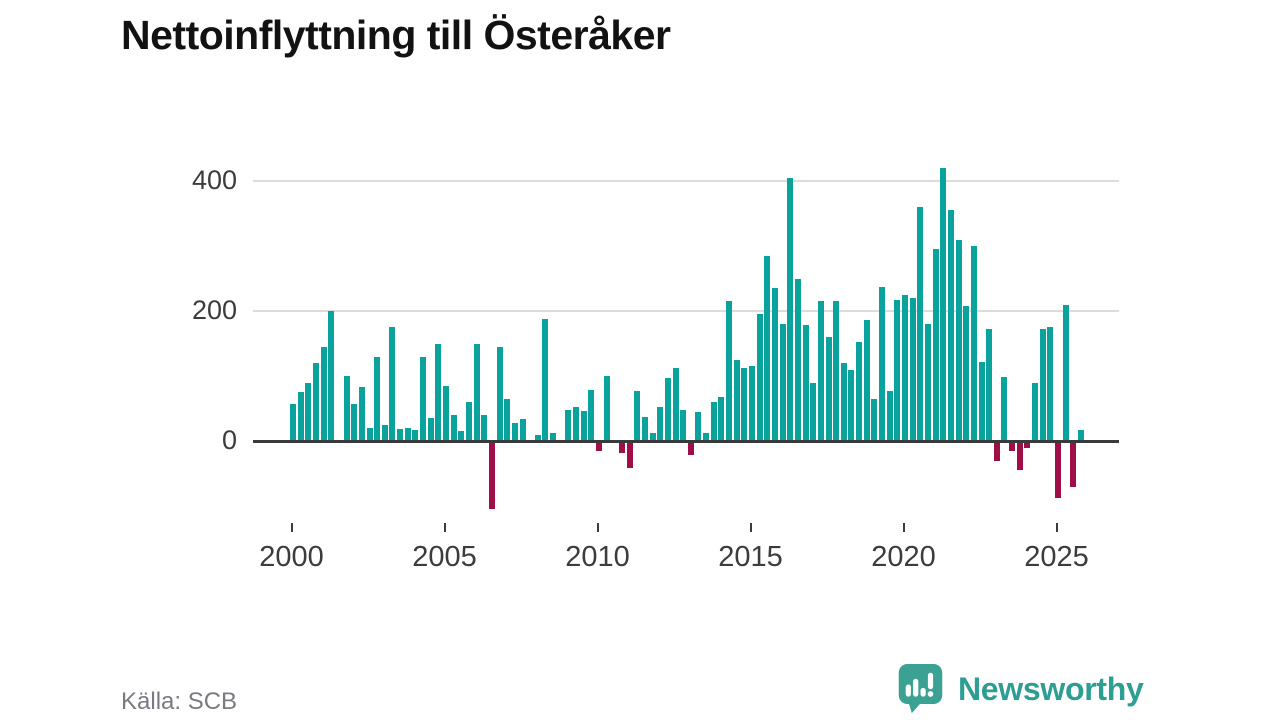 This screenshot has width=1280, height=720. Describe the element at coordinates (1051, 688) in the screenshot. I see `brand-name: Newsworthy` at that location.